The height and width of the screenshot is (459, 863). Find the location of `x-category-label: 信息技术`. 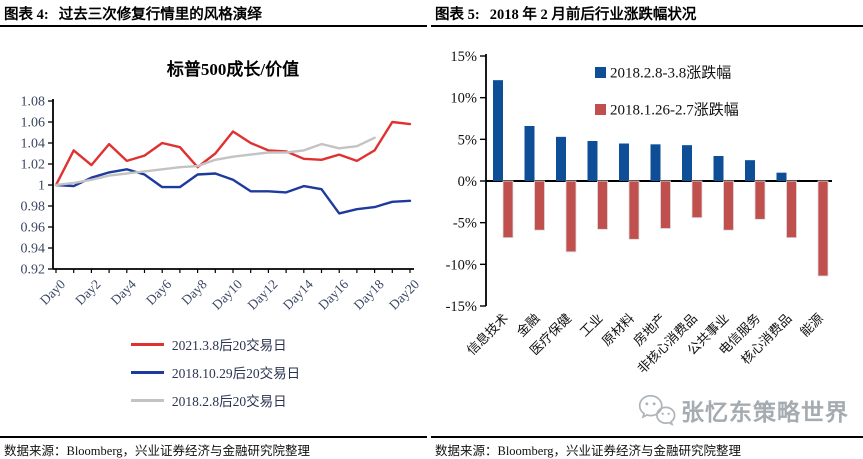

x-category-label: 信息技术 is located at coordinates (487, 334).